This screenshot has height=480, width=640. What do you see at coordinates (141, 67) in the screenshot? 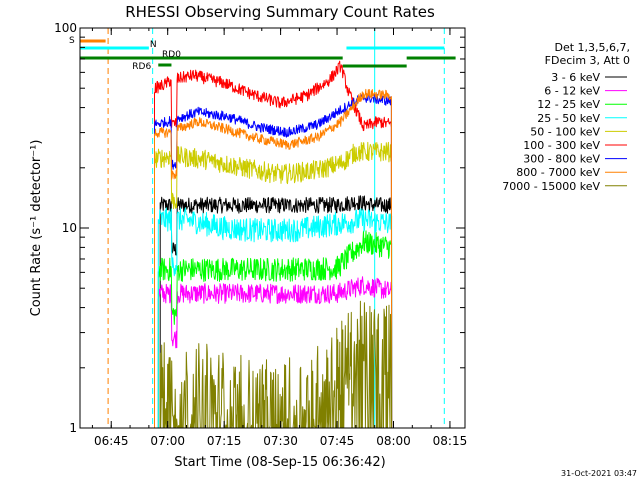
I see `flag-label-rd6: RD6` at bounding box center [141, 67].